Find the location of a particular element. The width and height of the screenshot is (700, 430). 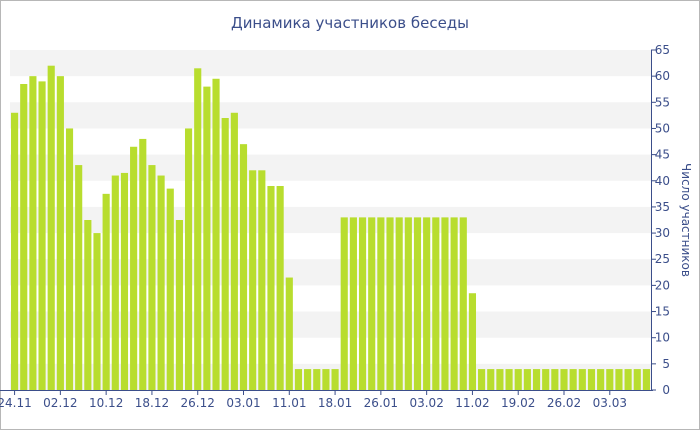

x-tick-label: 26.02 is located at coordinates (564, 403).